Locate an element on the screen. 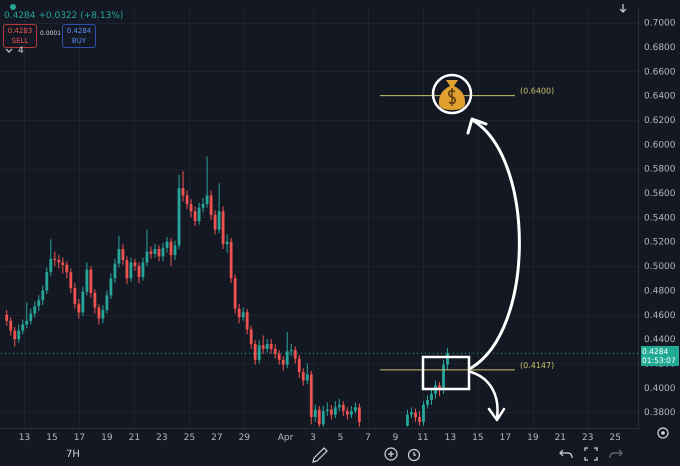 The height and width of the screenshot is (466, 680). y-tick-label: 0.5800 is located at coordinates (660, 169).